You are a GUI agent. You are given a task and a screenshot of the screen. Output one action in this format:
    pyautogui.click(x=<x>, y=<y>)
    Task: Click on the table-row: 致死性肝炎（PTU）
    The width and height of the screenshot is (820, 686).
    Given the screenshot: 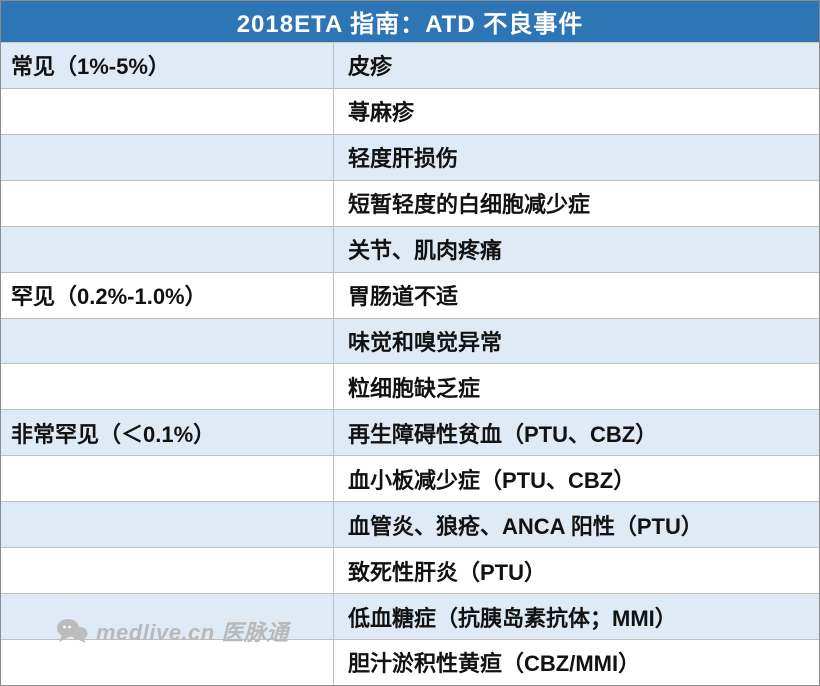 What is the action you would take?
    pyautogui.click(x=410, y=571)
    